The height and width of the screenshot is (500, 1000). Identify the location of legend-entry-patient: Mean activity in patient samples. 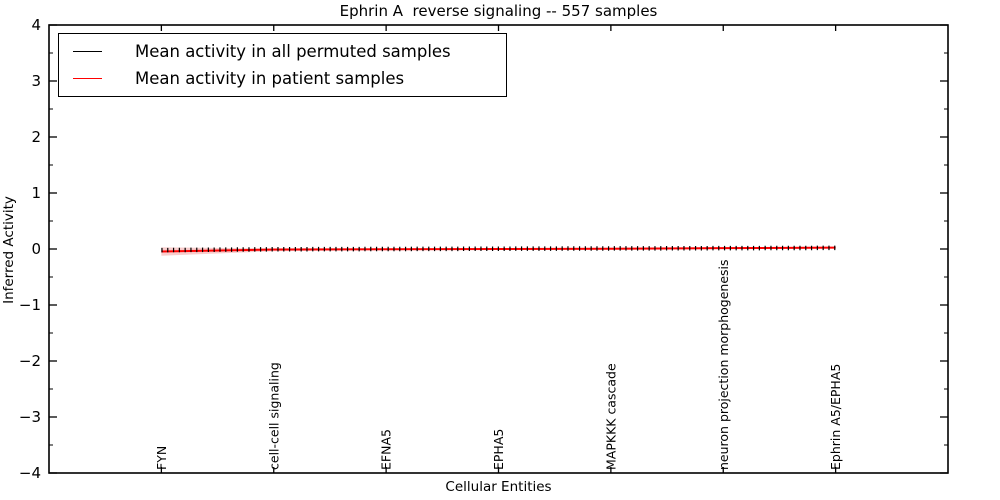
(282, 78).